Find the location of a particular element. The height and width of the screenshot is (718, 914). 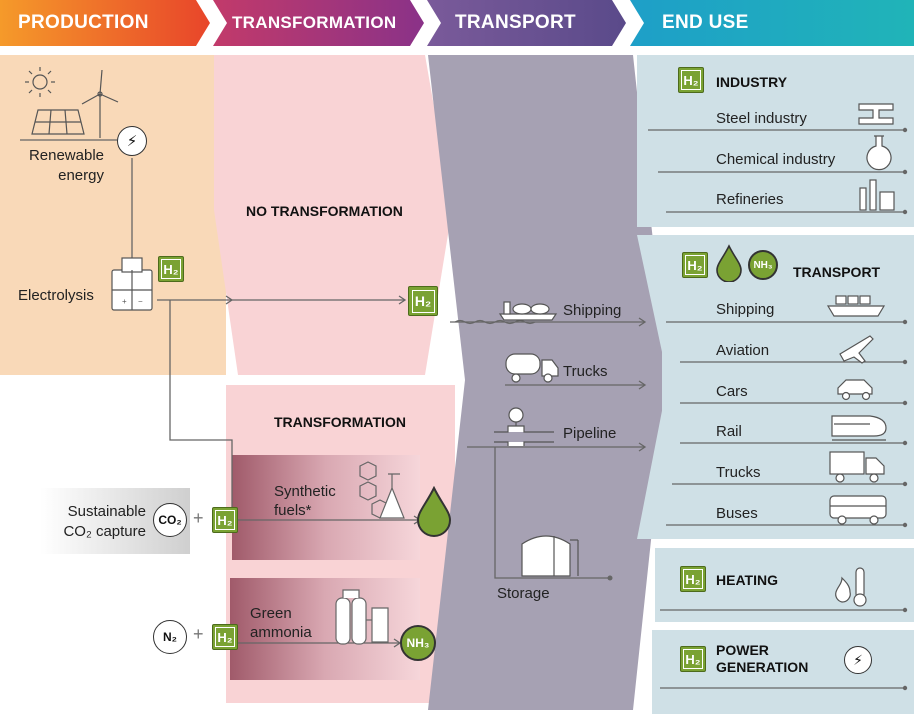

plus-sign-n2: + is located at coordinates (198, 634).